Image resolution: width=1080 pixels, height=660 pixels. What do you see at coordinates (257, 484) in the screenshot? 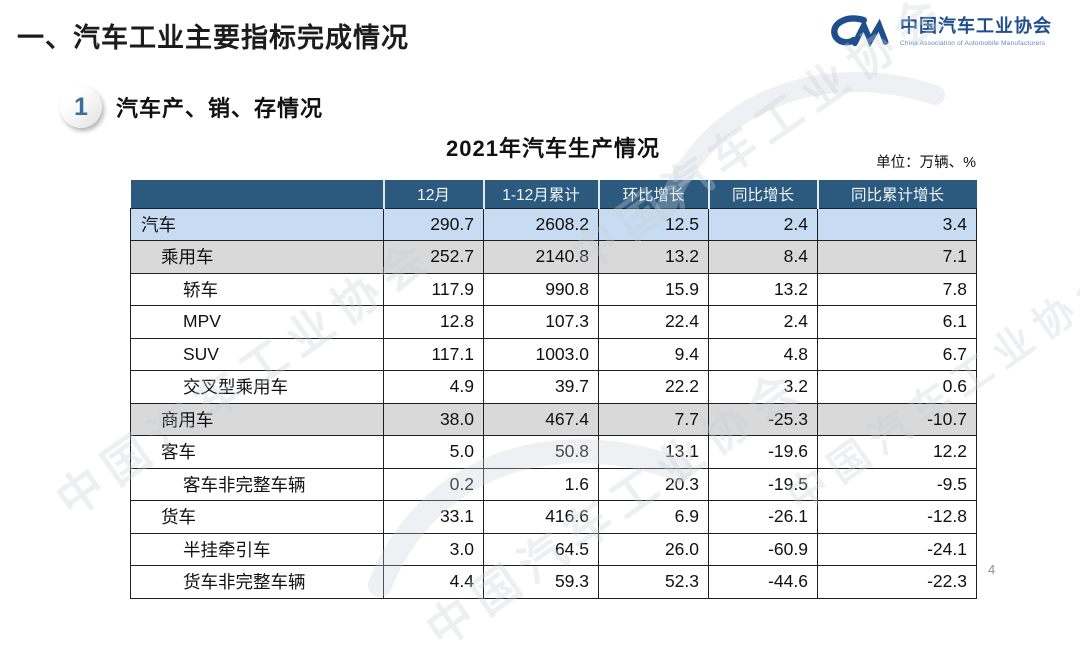
I see `row-label: 客车非完整车辆` at bounding box center [257, 484].